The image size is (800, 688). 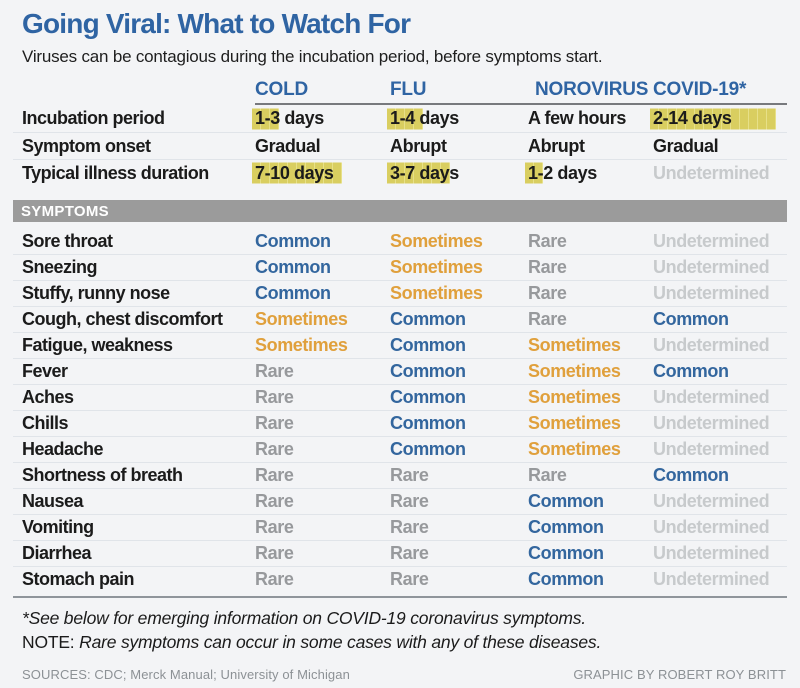 I want to click on table-row: Diarrhea Rare Rare Common Undetermined, so click(x=400, y=553).